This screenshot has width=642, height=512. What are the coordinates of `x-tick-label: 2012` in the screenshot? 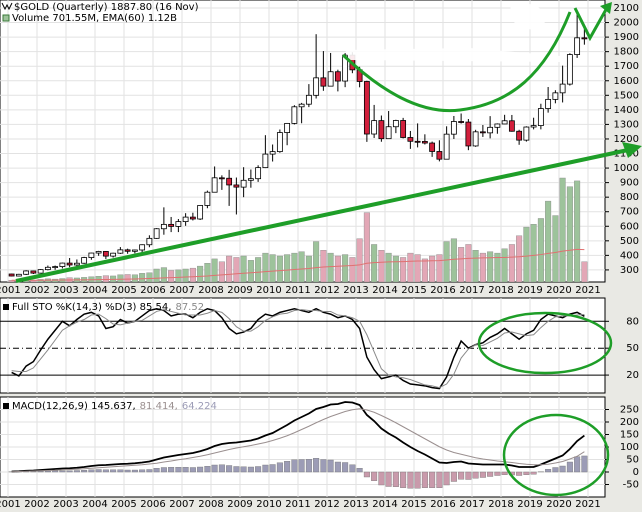 It's located at (326, 504).